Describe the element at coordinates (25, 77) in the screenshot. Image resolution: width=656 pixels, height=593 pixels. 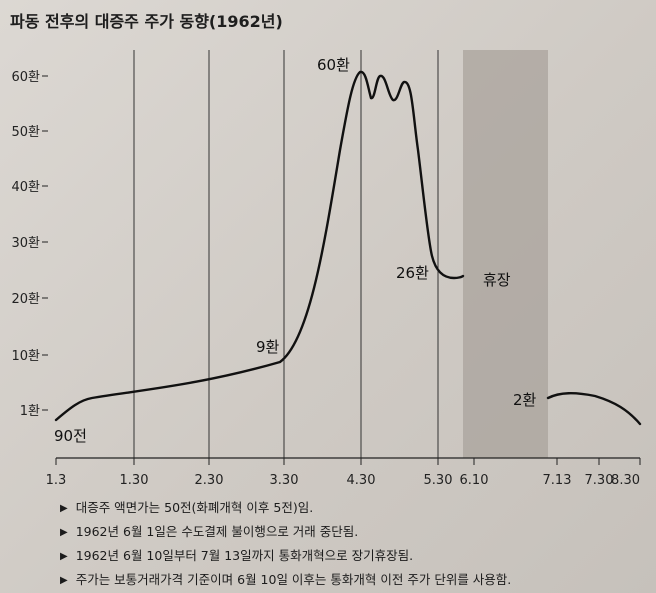
I see `y-tick-label: 60환` at that location.